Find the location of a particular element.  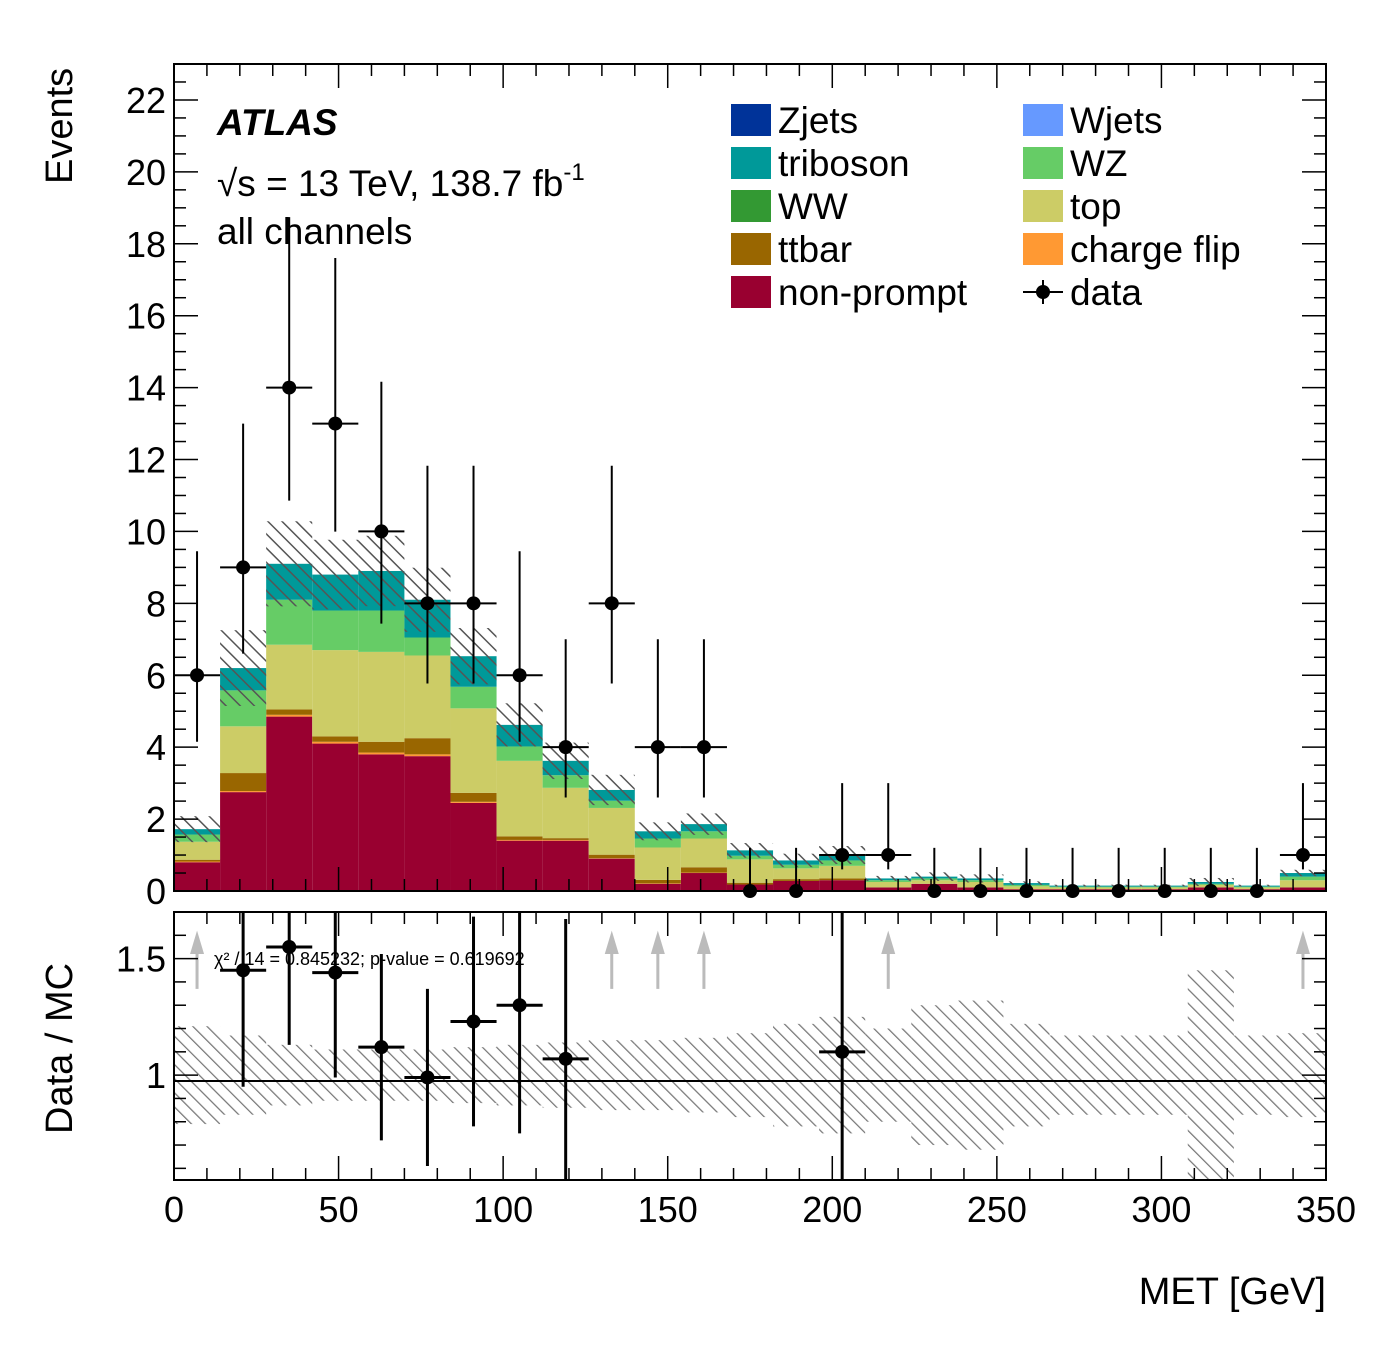

y-tick-label: 18 is located at coordinates (146, 244).